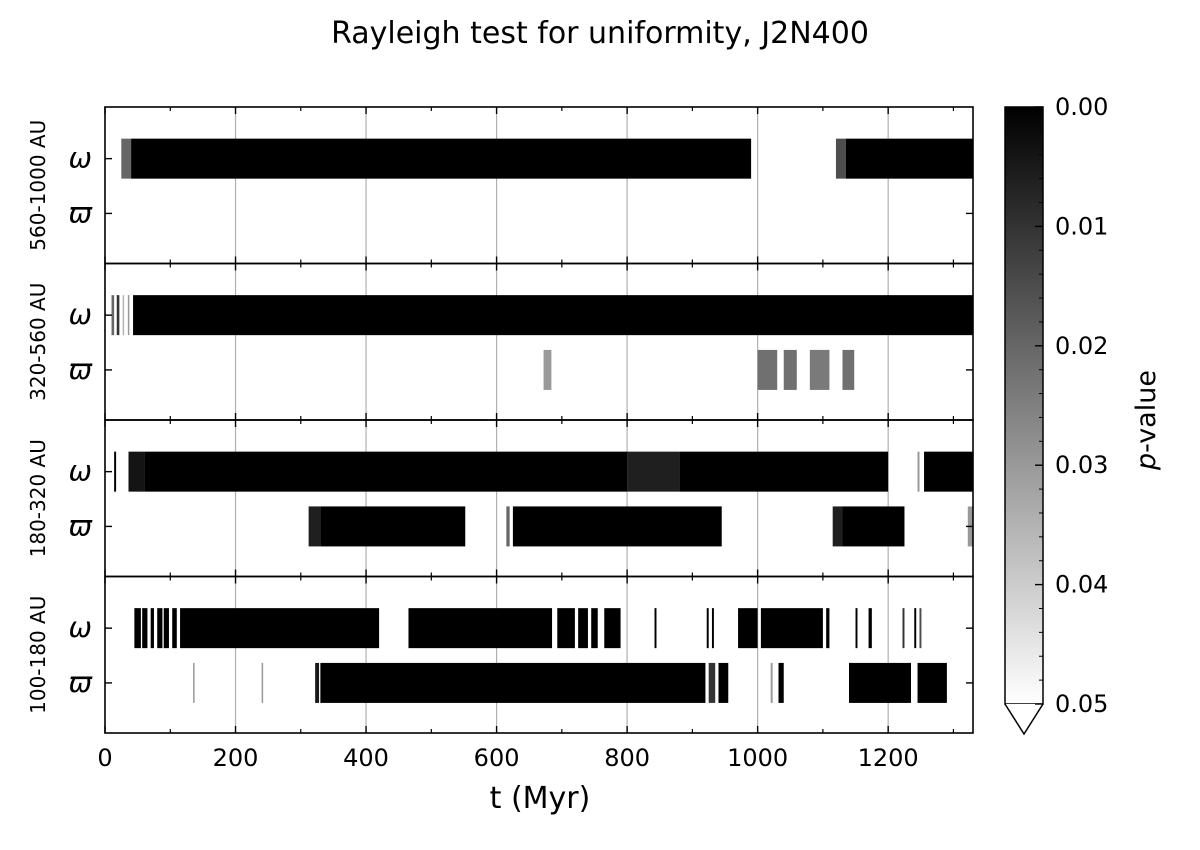 This screenshot has height=850, width=1200. I want to click on panel-label: 560-1000 AU, so click(38, 185).